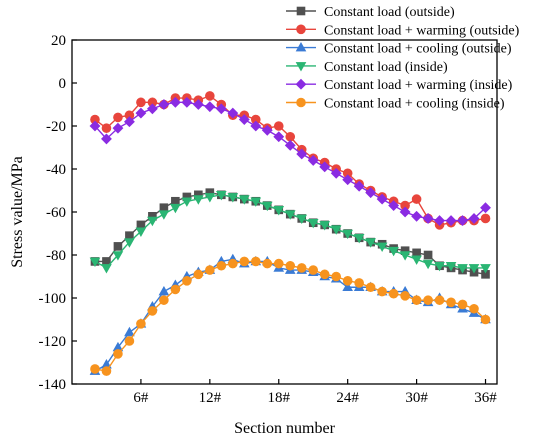 This screenshot has width=545, height=439. I want to click on y-axis-title: Stress value/MPa, so click(17, 212).